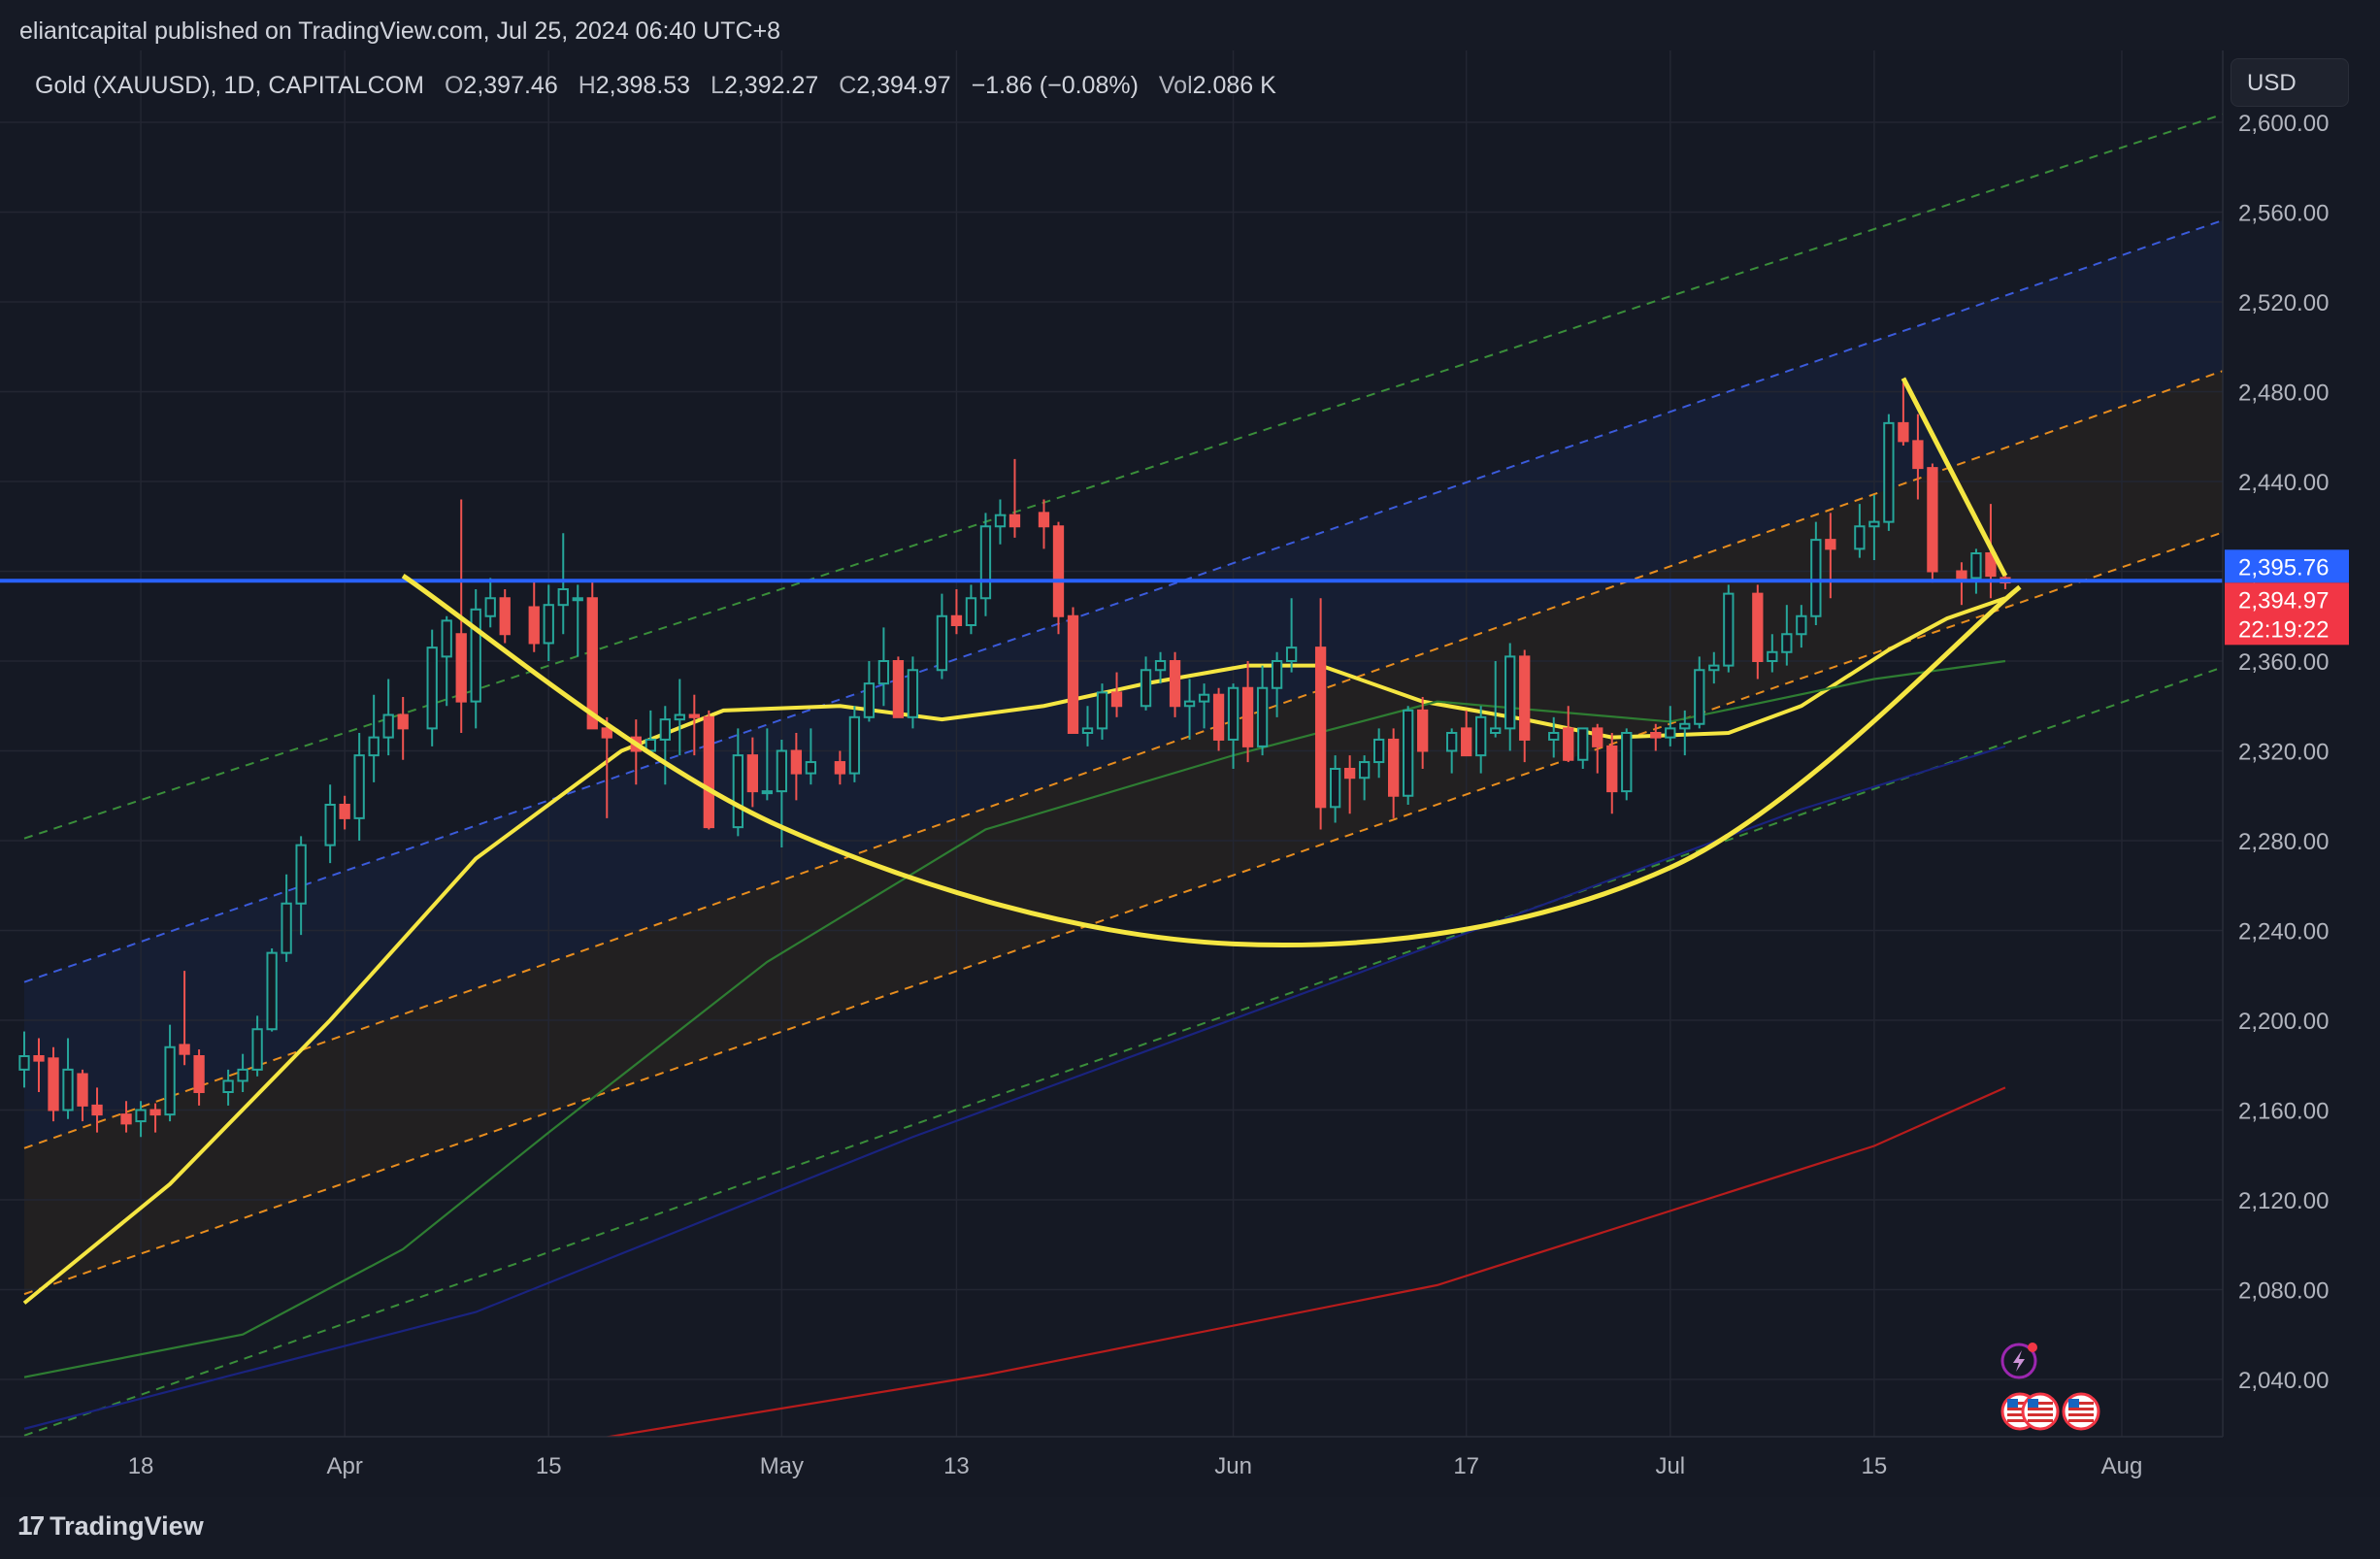  I want to click on currency-button: USD, so click(2290, 82).